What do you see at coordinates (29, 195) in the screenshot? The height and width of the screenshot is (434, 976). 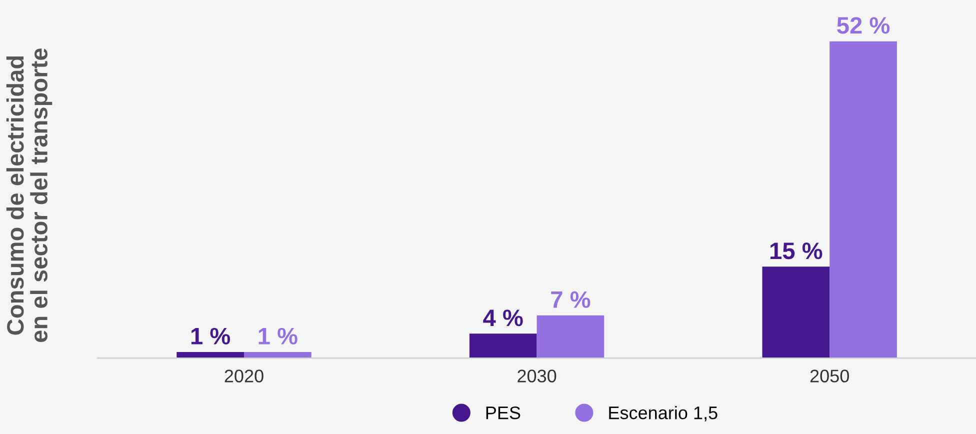 I see `y-axis-title: Consumo de electricidad en el sector del transporte` at bounding box center [29, 195].